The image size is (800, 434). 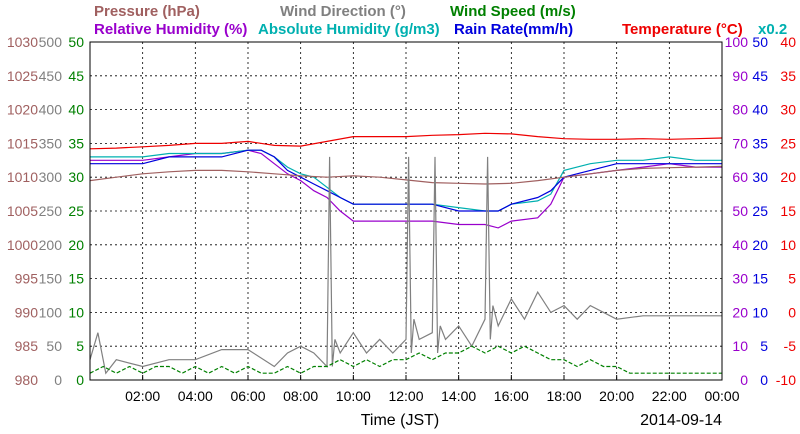 What do you see at coordinates (740, 76) in the screenshot?
I see `right-tick-label: 90` at bounding box center [740, 76].